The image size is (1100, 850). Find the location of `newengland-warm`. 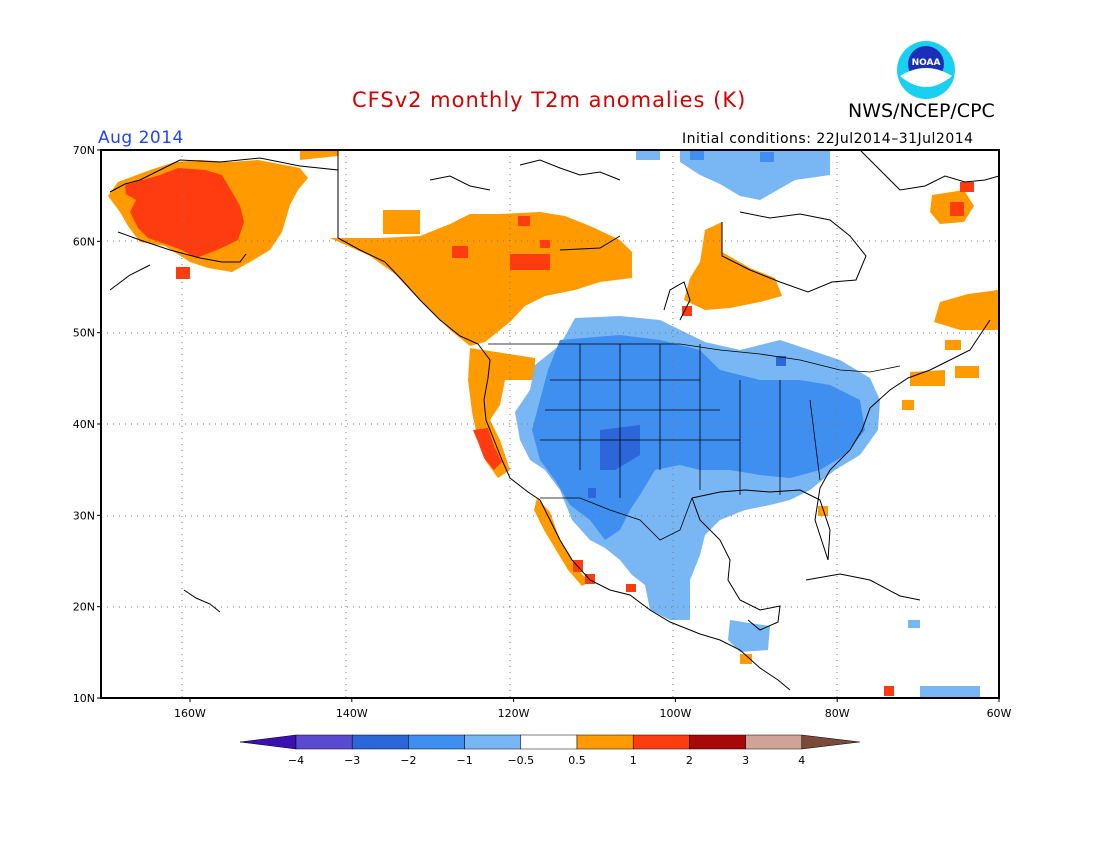

newengland-warm is located at coordinates (927, 378).